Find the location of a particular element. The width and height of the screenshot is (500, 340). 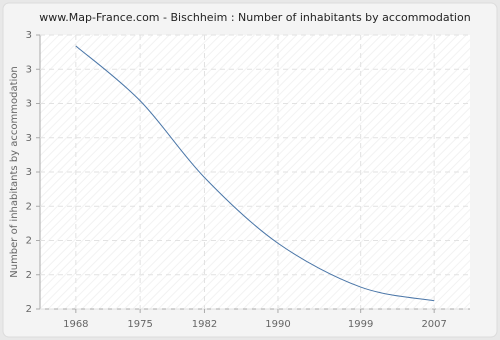

x-tick-label: 1999 is located at coordinates (360, 324).